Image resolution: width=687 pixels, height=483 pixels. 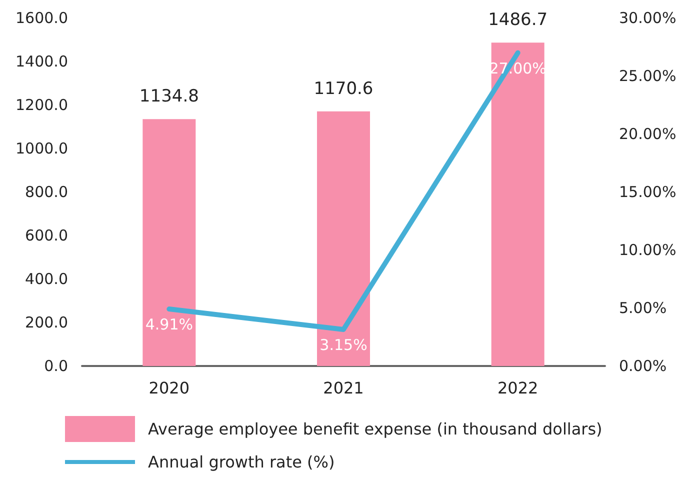 What do you see at coordinates (46, 235) in the screenshot?
I see `y-tick-label: 600.0` at bounding box center [46, 235].